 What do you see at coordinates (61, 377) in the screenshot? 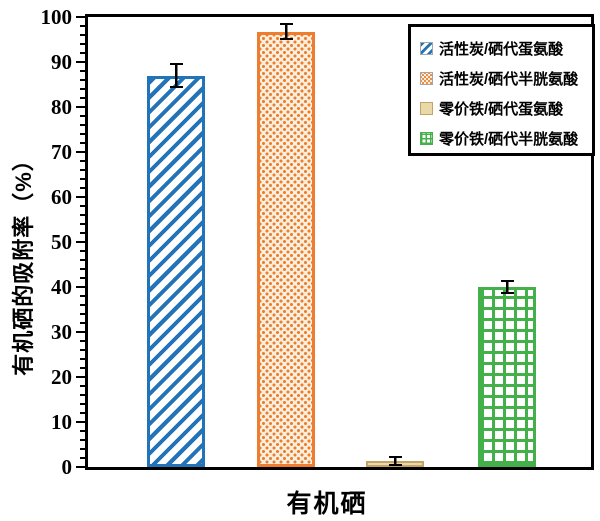
I see `y-tick-label: 20` at bounding box center [61, 377].